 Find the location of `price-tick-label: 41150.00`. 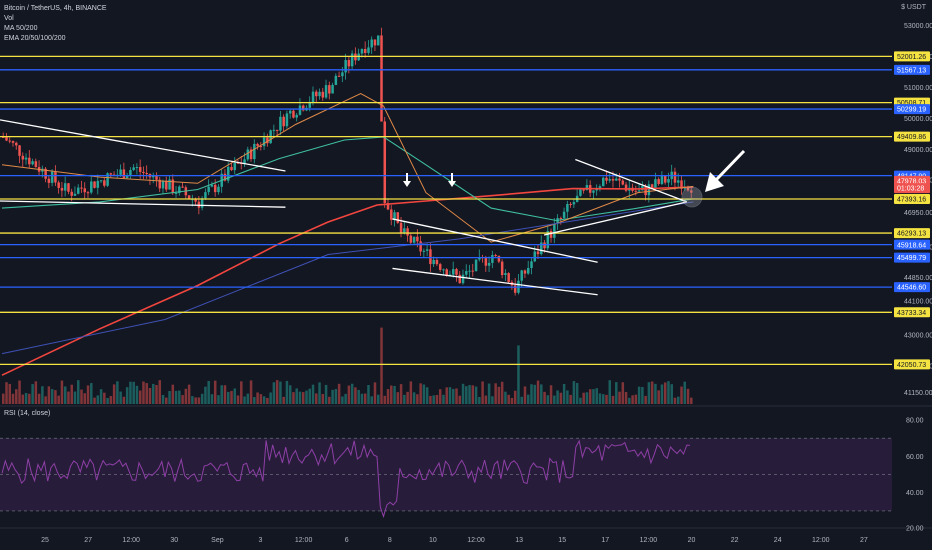

price-tick-label: 41150.00 is located at coordinates (918, 393).